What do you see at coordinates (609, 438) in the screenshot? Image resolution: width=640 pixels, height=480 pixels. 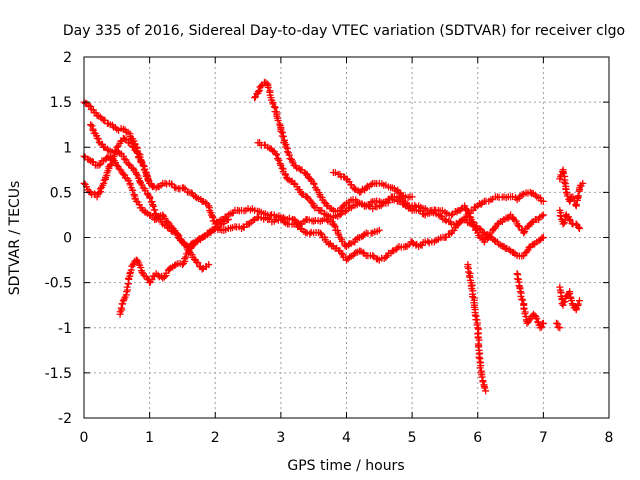 I see `x-tick-label: 8` at bounding box center [609, 438].